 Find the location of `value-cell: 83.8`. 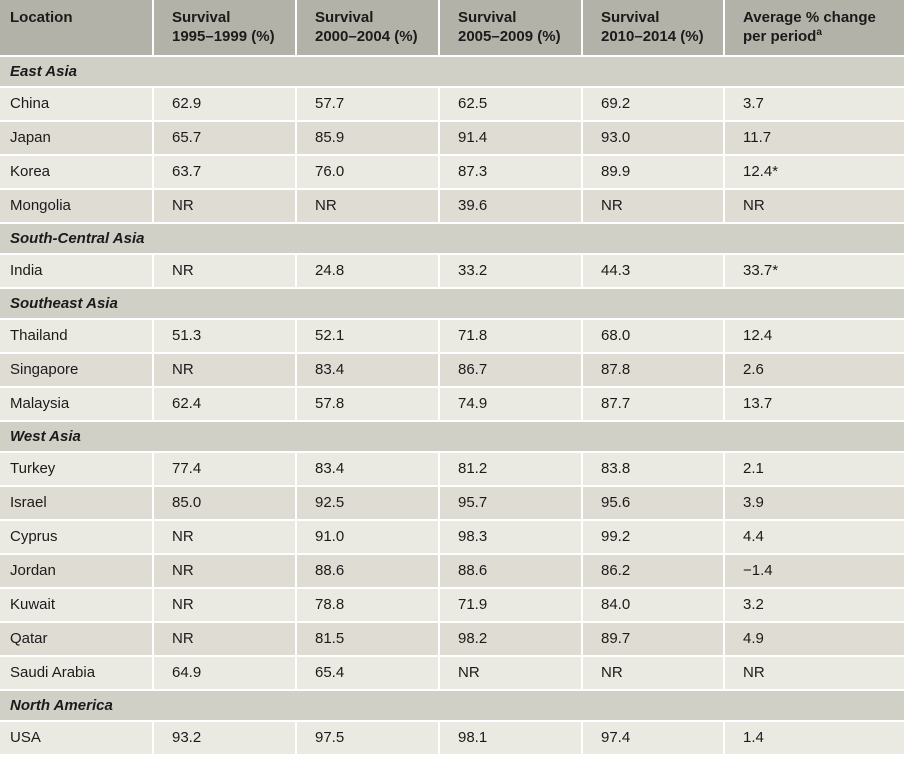

value-cell: 83.8 is located at coordinates (653, 469).